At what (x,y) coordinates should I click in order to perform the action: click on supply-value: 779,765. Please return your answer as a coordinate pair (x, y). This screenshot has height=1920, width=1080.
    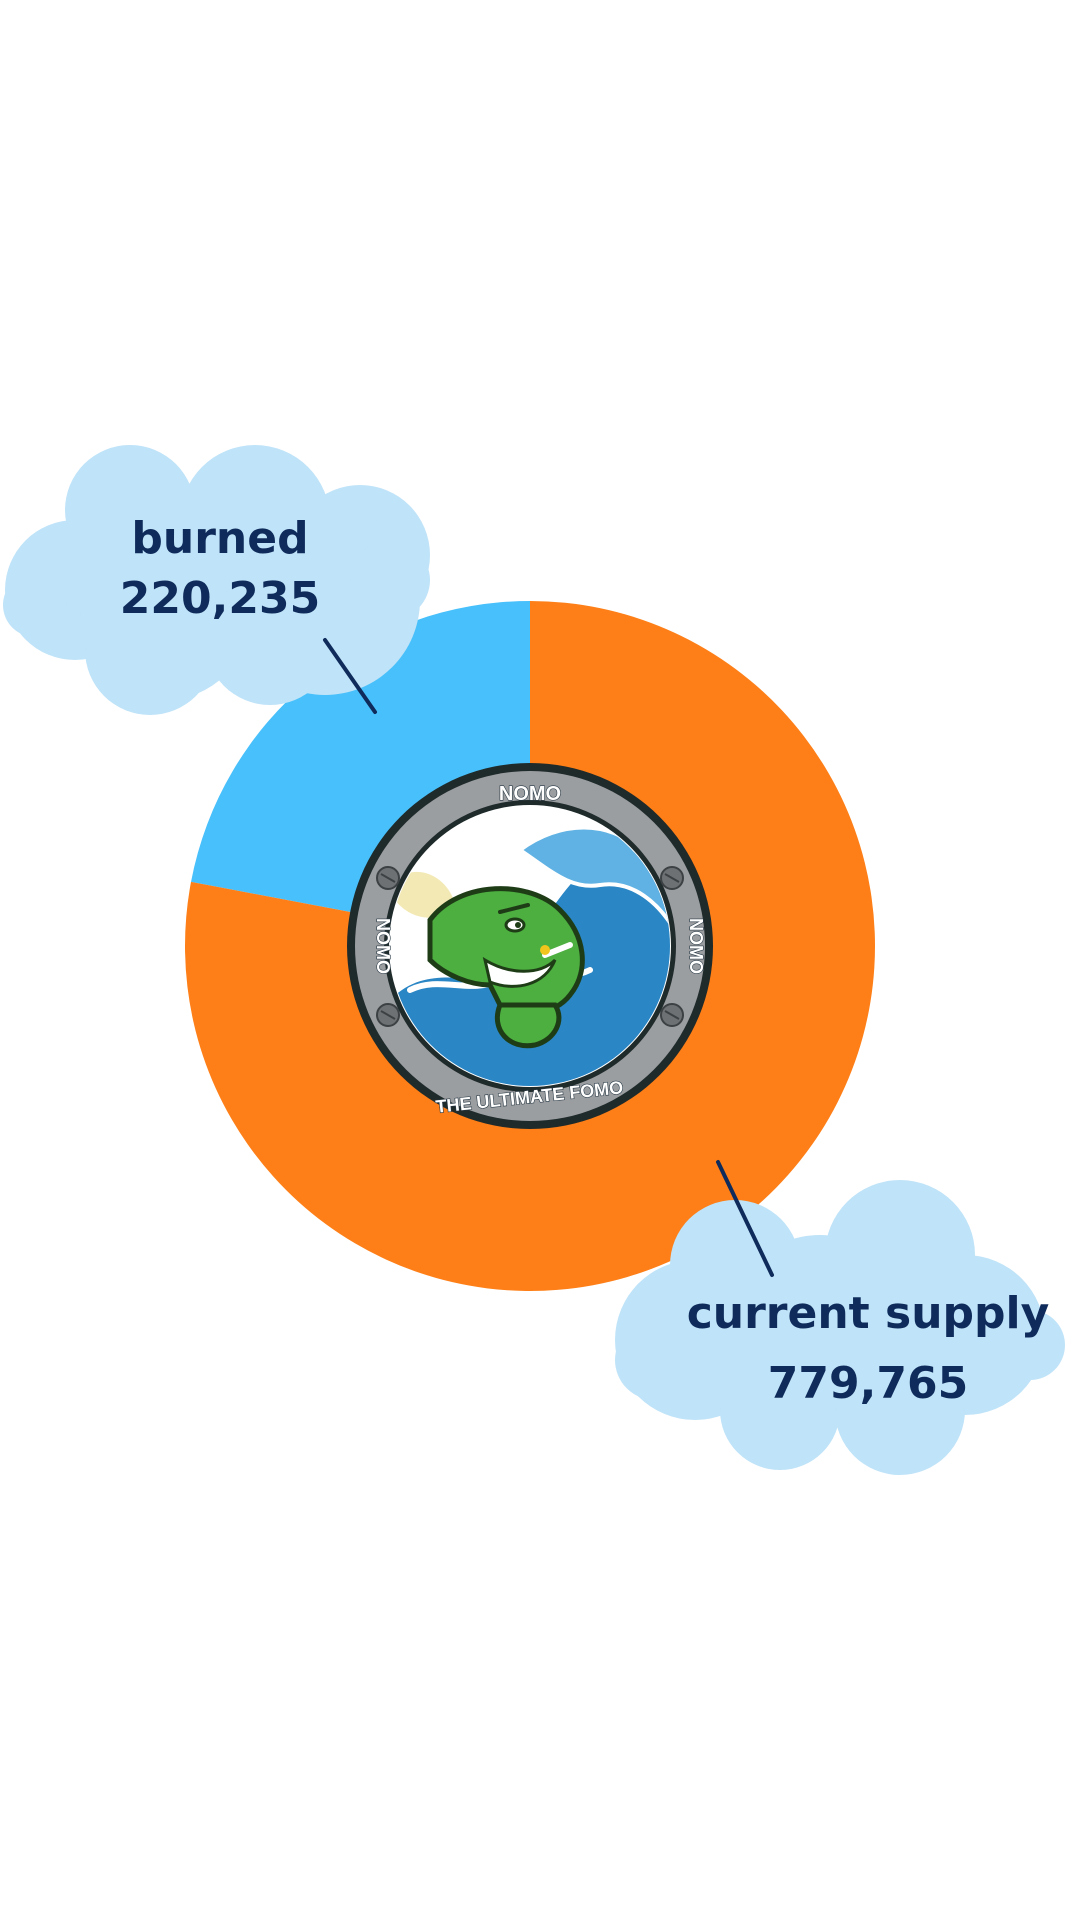
    Looking at the image, I should click on (868, 1383).